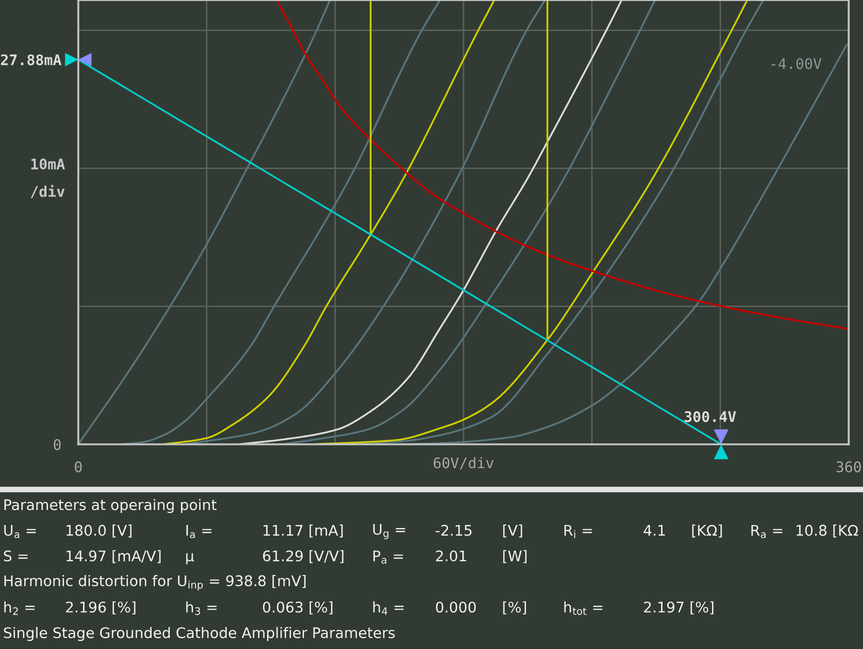 The image size is (863, 649). What do you see at coordinates (431, 532) in the screenshot?
I see `text: U$_{a}$ = 180.0 [V] I$_{a}$ = 11.17 [mA] U$_{g}$ = -2.15 [V] R$_{i}$ = 4.1 [KΩ] R$_{a}$ = 10.8 [KΩ` at bounding box center [431, 532].